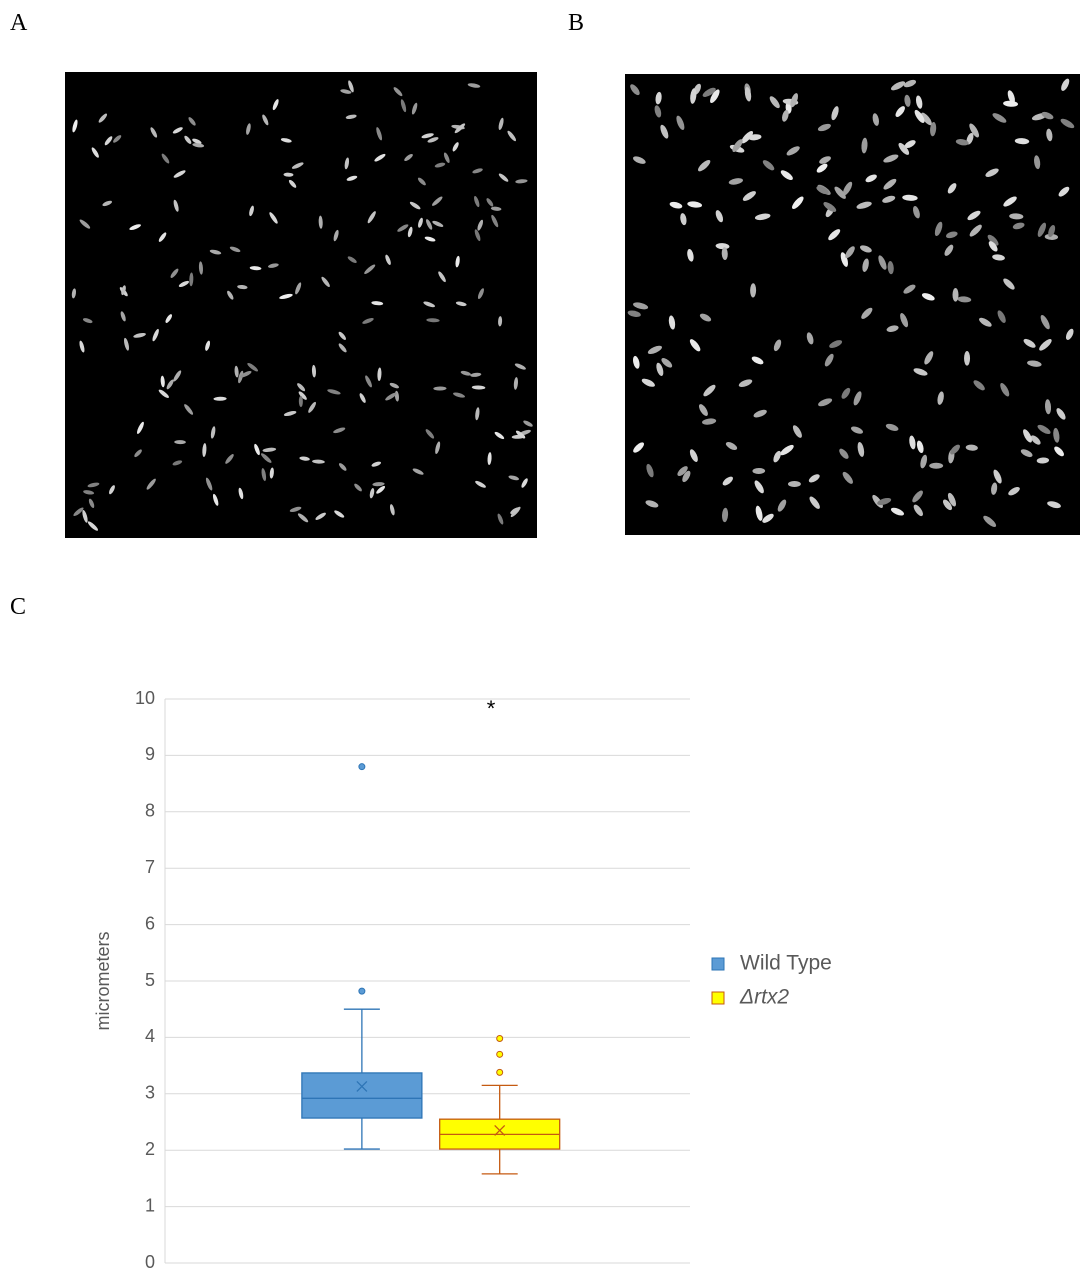 This screenshot has width=1080, height=1275. Describe the element at coordinates (19, 23) in the screenshot. I see `panel-label: A` at that location.